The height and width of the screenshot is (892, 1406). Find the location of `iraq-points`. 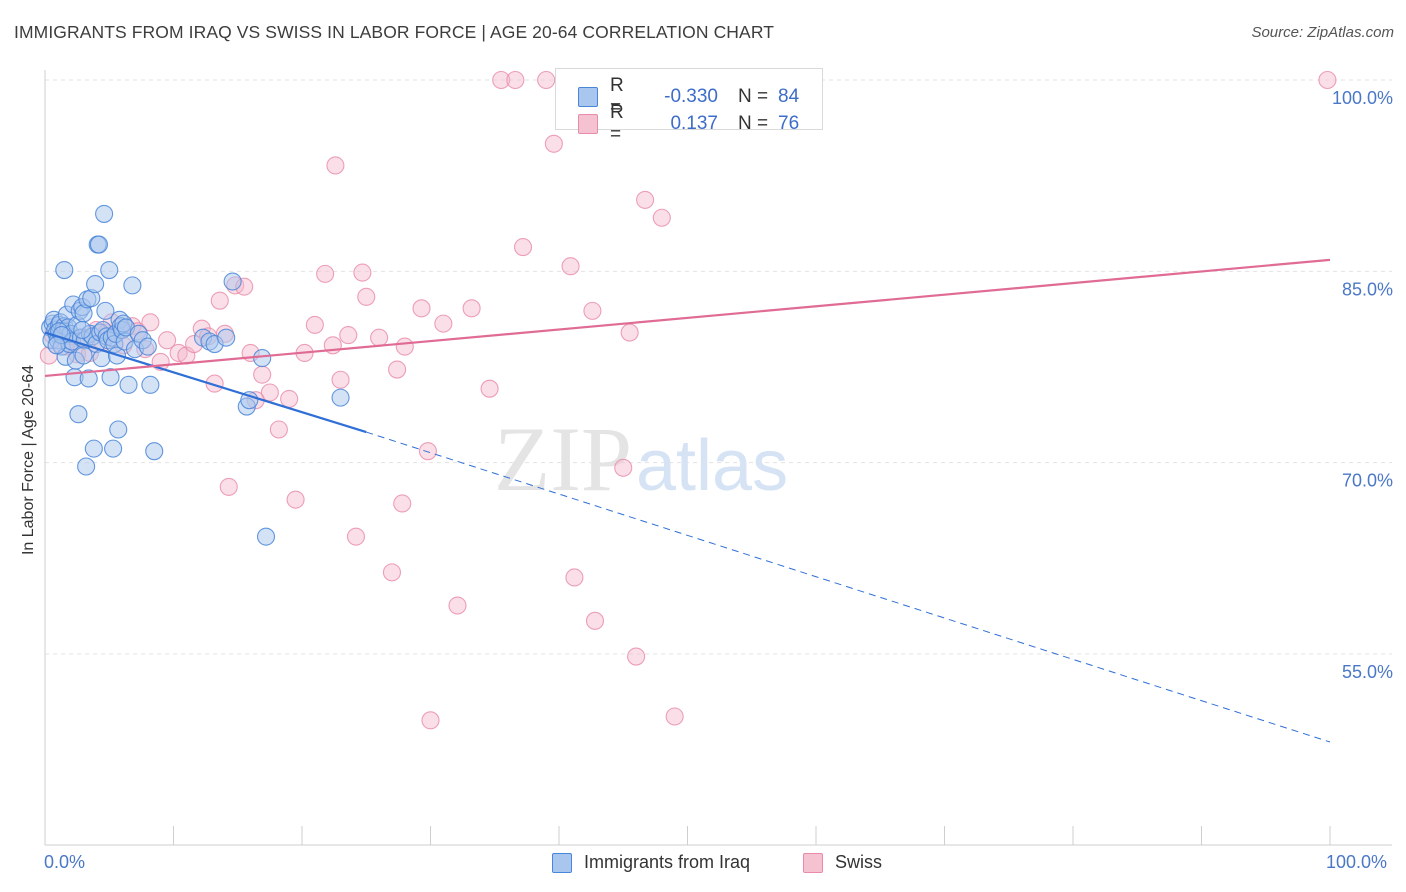

iraq-points is located at coordinates (195, 375).